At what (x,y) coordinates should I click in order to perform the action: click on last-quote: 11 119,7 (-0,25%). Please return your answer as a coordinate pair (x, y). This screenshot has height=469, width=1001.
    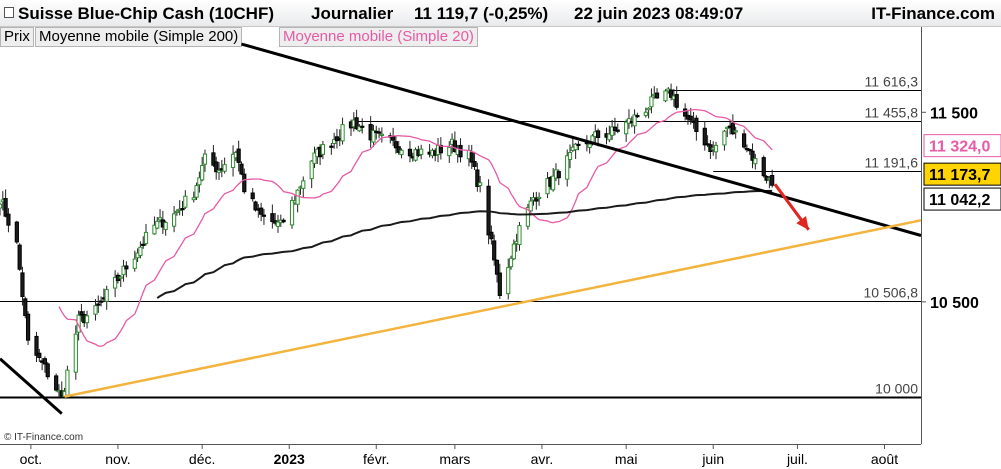
    Looking at the image, I should click on (481, 13).